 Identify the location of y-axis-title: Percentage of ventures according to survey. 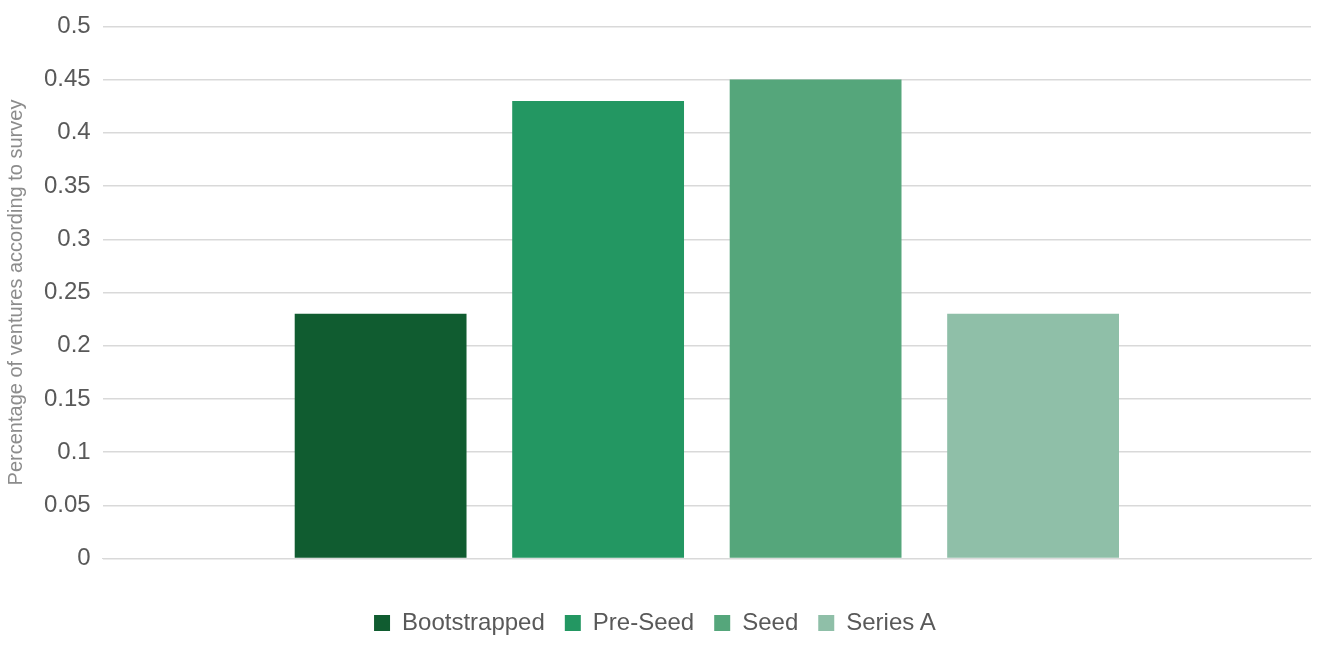
(14, 292).